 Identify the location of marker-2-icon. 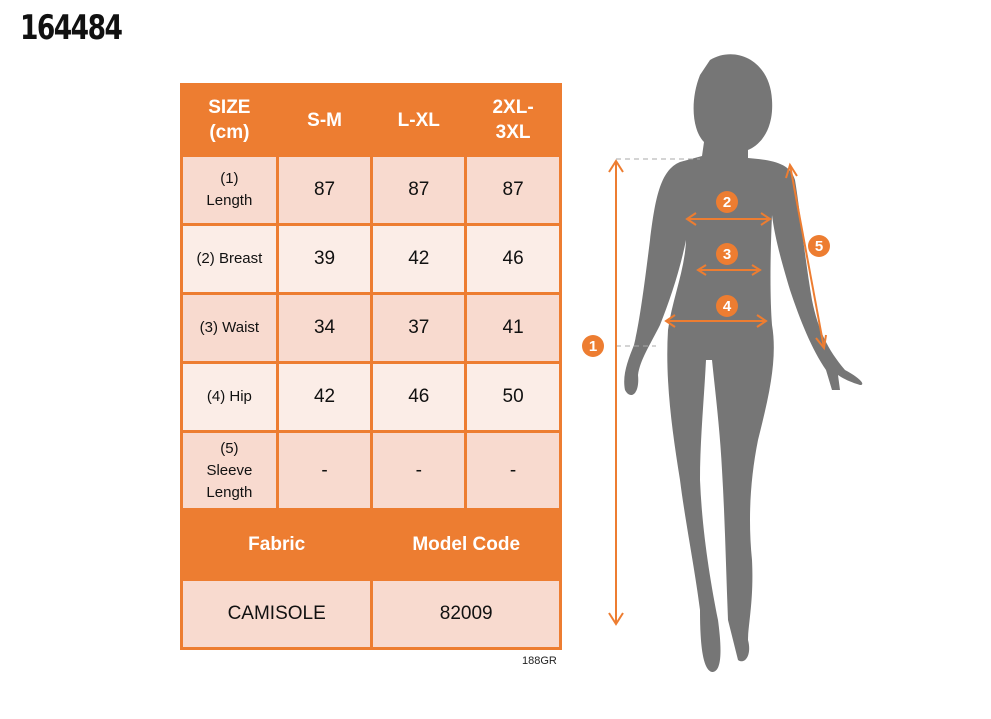
(727, 202).